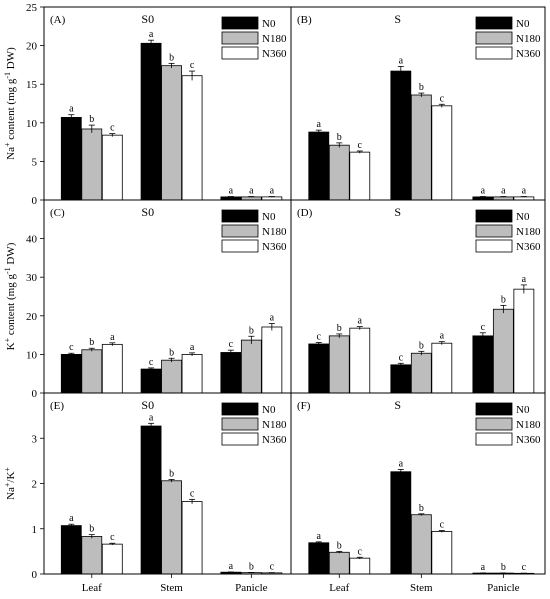 Image resolution: width=550 pixels, height=599 pixels. What do you see at coordinates (57, 406) in the screenshot?
I see `panel-label: (E)` at bounding box center [57, 406].